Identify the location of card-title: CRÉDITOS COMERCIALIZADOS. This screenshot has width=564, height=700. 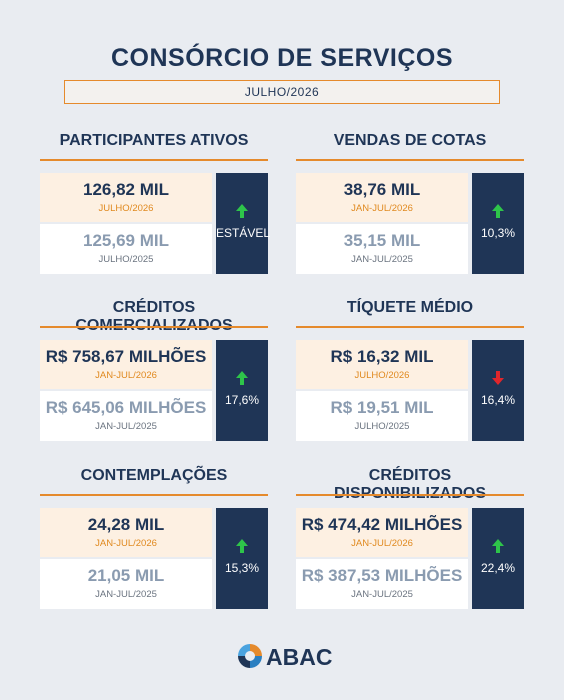
(153, 316).